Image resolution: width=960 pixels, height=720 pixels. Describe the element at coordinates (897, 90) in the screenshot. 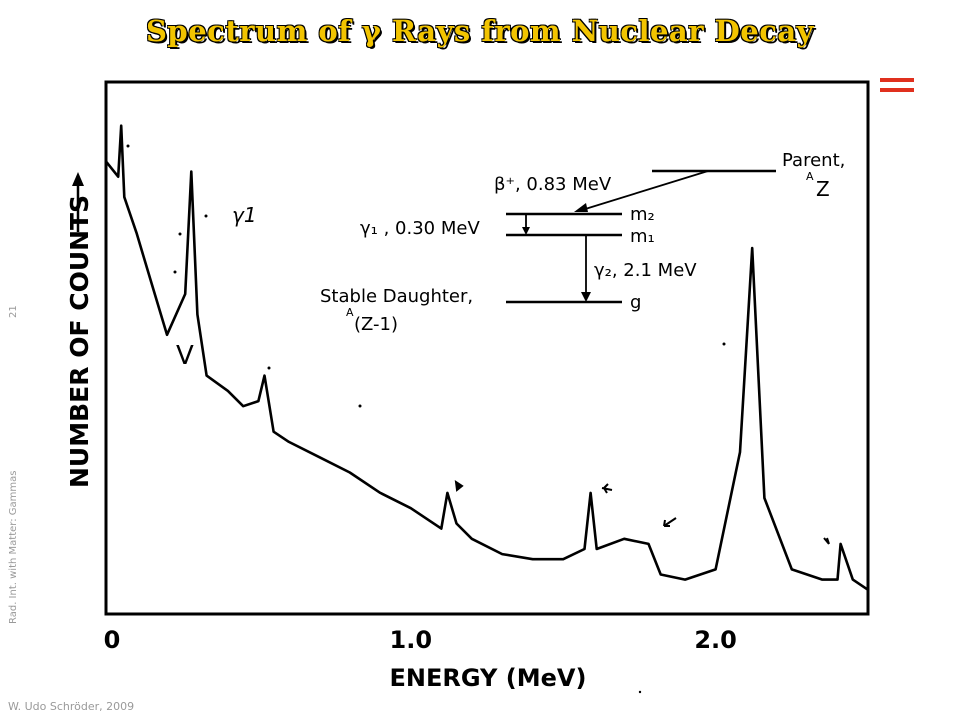

I see `accent-bar-bottom` at that location.